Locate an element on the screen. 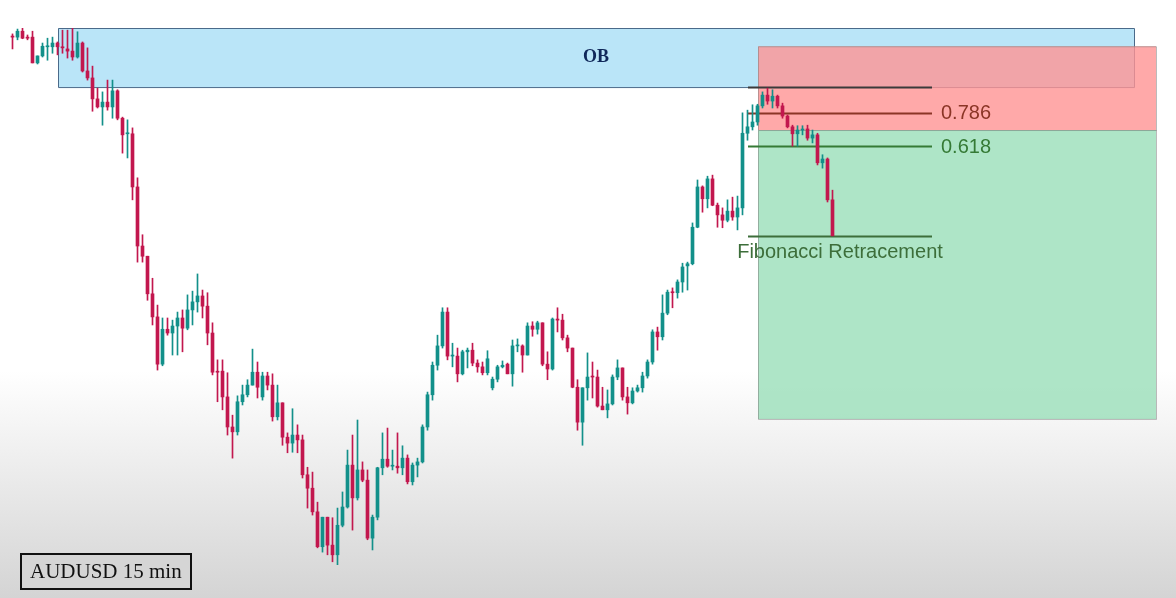 The width and height of the screenshot is (1176, 598). annotation: AUDUSD 15 min is located at coordinates (106, 571).